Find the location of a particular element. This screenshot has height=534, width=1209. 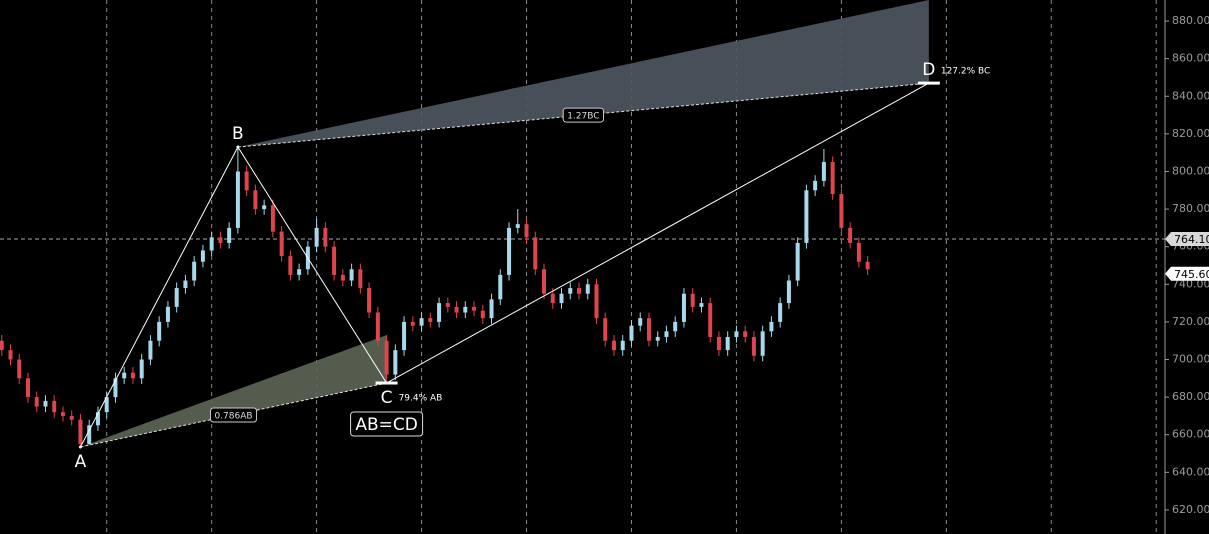

y-tick-label: 840.00 is located at coordinates (1190, 95).